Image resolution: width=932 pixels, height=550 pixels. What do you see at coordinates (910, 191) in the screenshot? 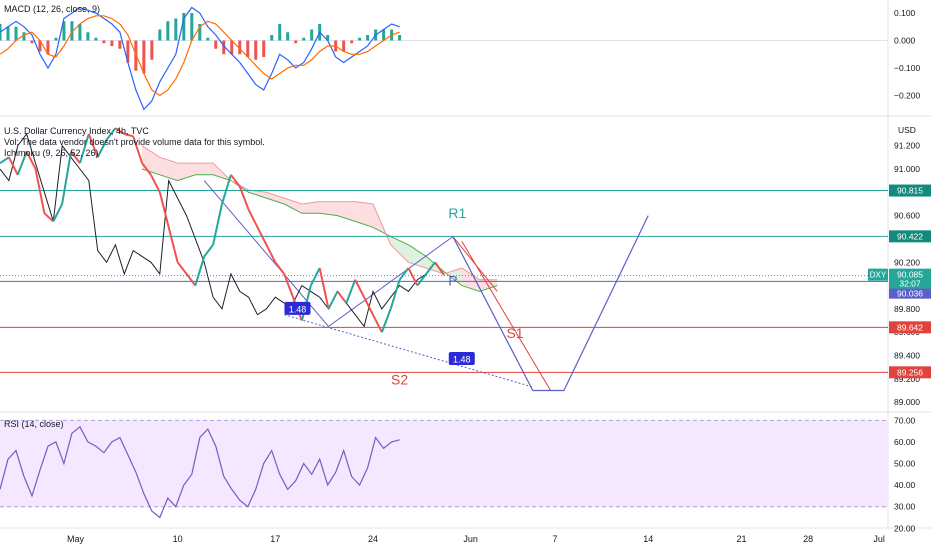
I see `price-badge-label: 90.815` at bounding box center [910, 191].